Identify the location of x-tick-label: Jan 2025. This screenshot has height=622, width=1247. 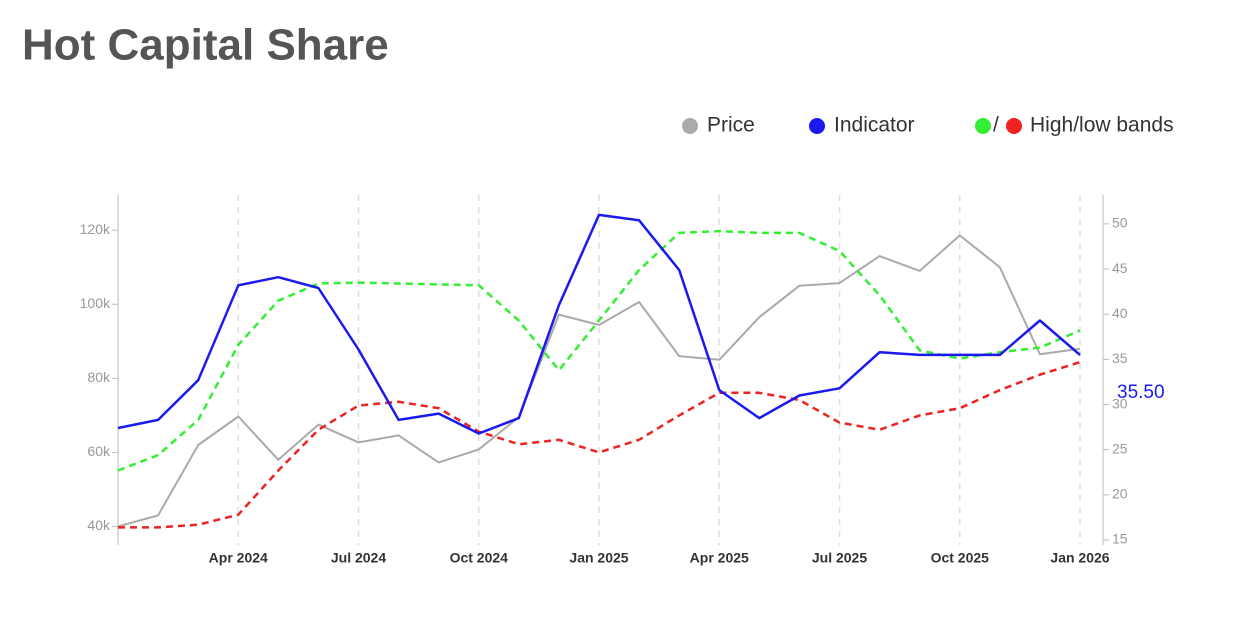
(598, 558).